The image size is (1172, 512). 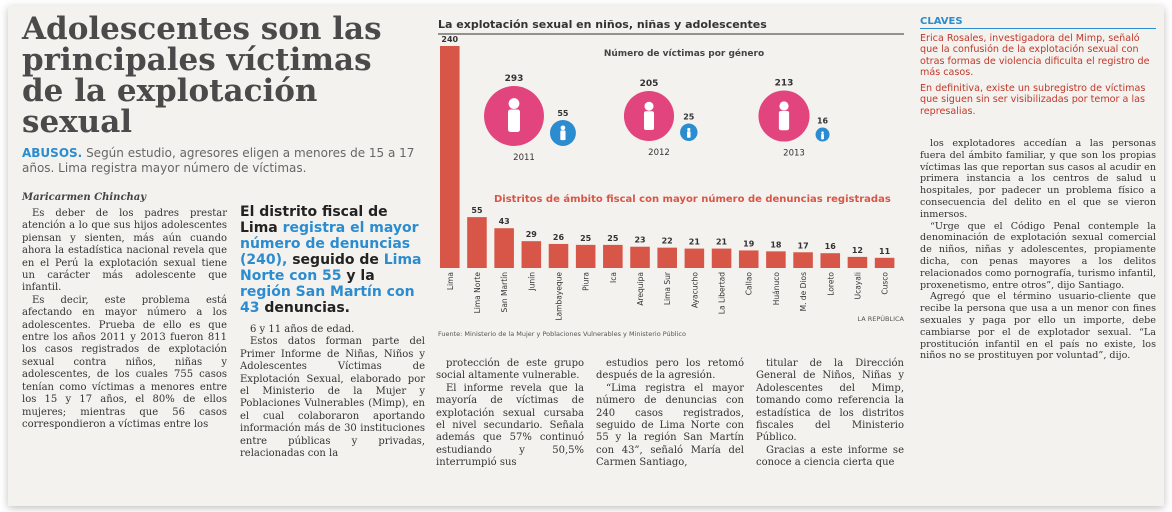 What do you see at coordinates (857, 250) in the screenshot?
I see `value-label: 12` at bounding box center [857, 250].